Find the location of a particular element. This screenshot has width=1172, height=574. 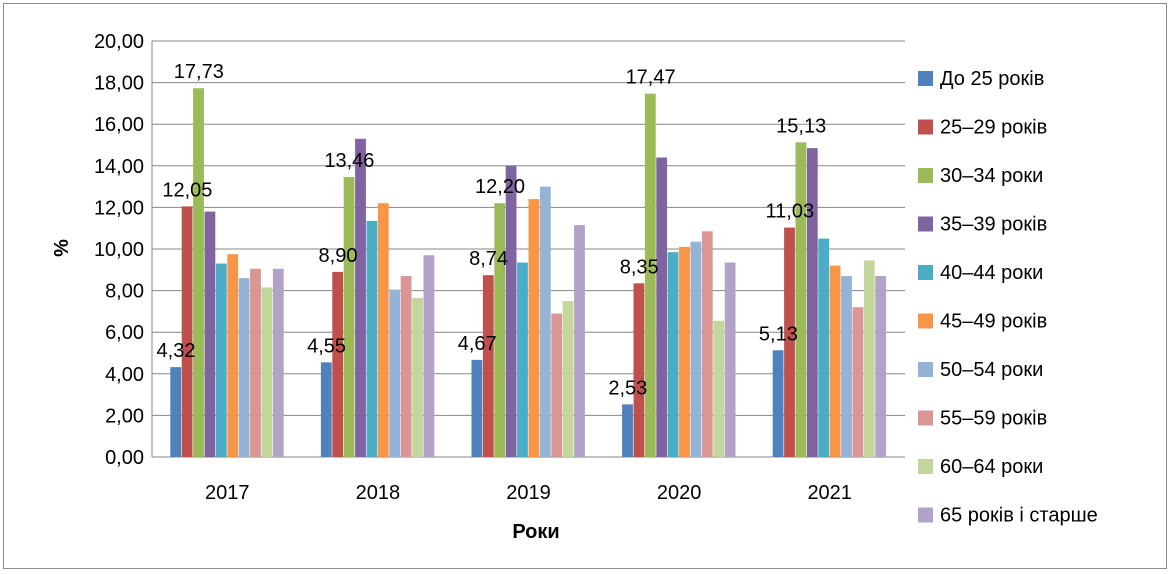

x-axis-title: Роки is located at coordinates (535, 532).